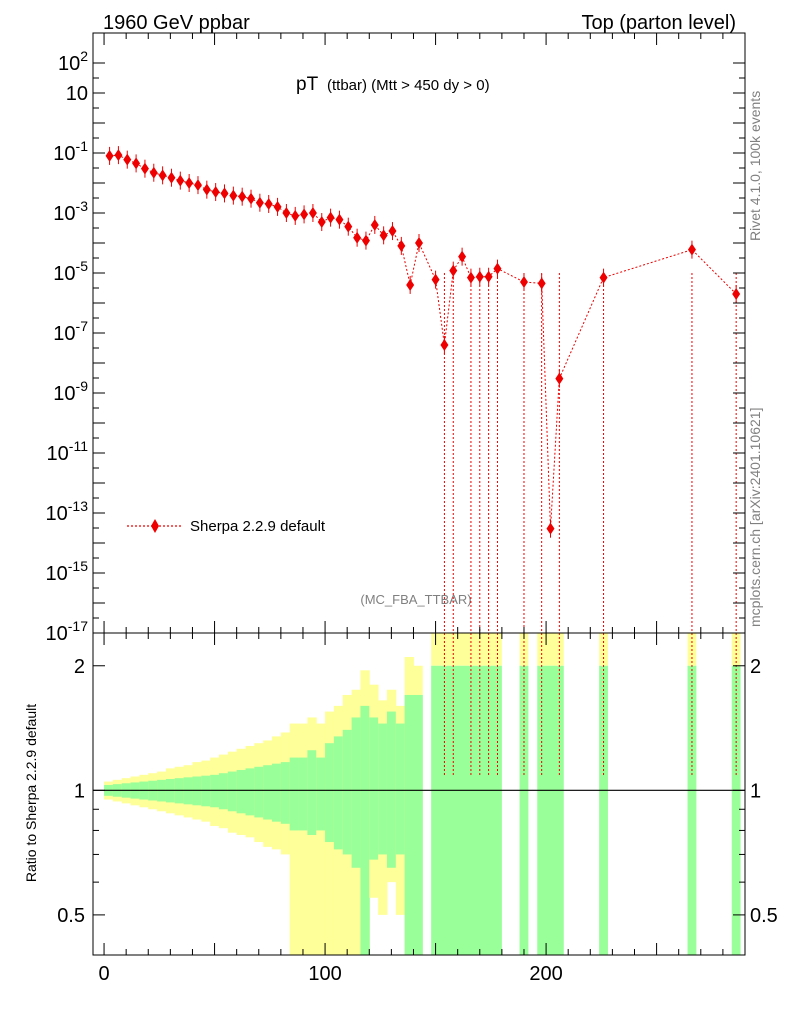  I want to click on plot-title-sub: (ttbar) (Mtt > 450 dy > 0), so click(408, 85).